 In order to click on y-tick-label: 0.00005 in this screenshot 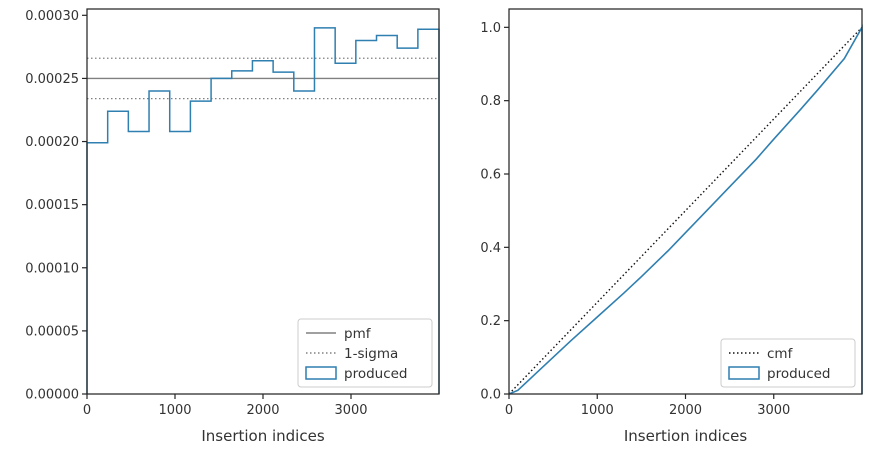, I will do `click(52, 331)`.